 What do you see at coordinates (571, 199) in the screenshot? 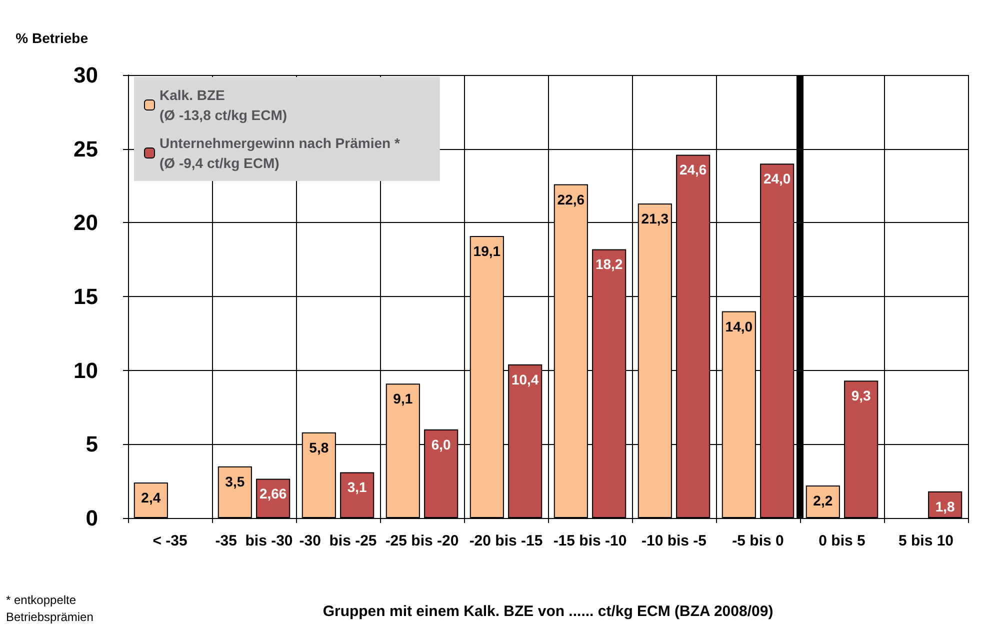
I see `data-label: 22,6` at bounding box center [571, 199].